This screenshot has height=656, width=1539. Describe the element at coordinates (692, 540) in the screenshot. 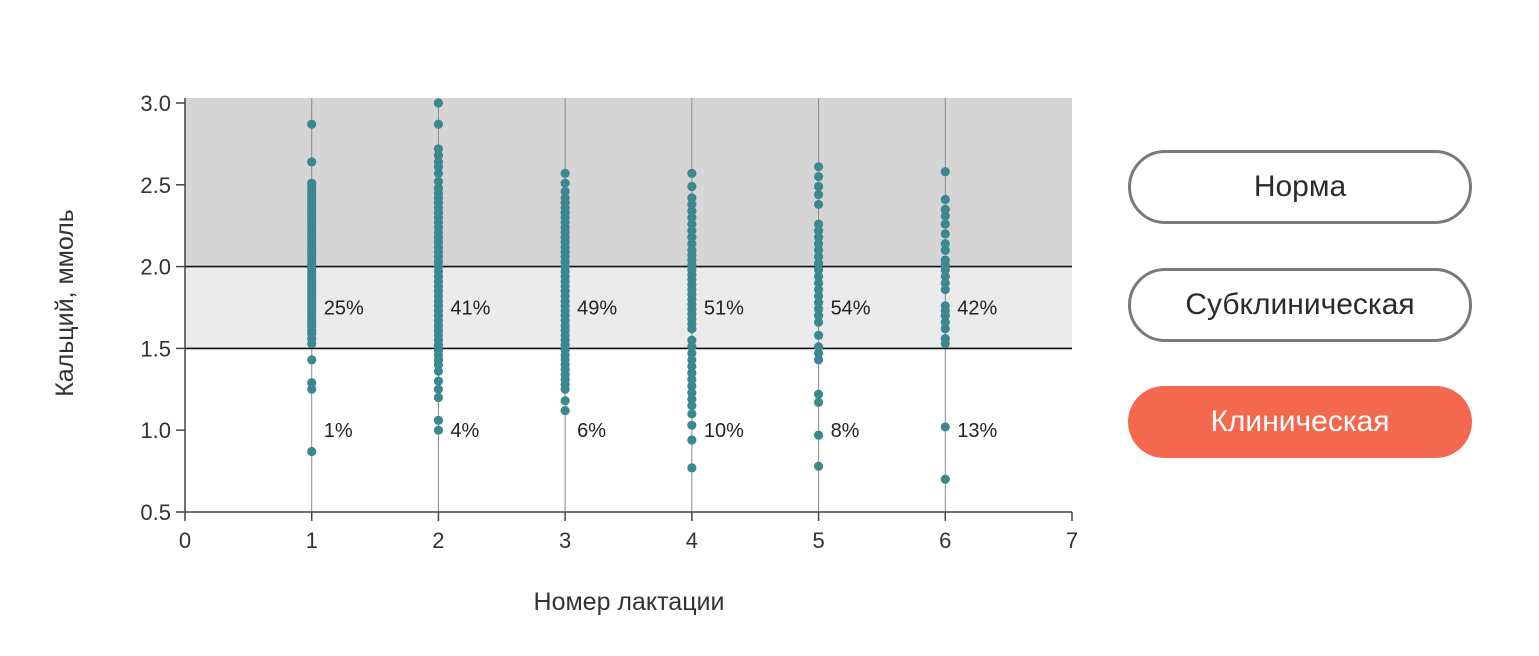

I see `x-tick-label: 4` at that location.